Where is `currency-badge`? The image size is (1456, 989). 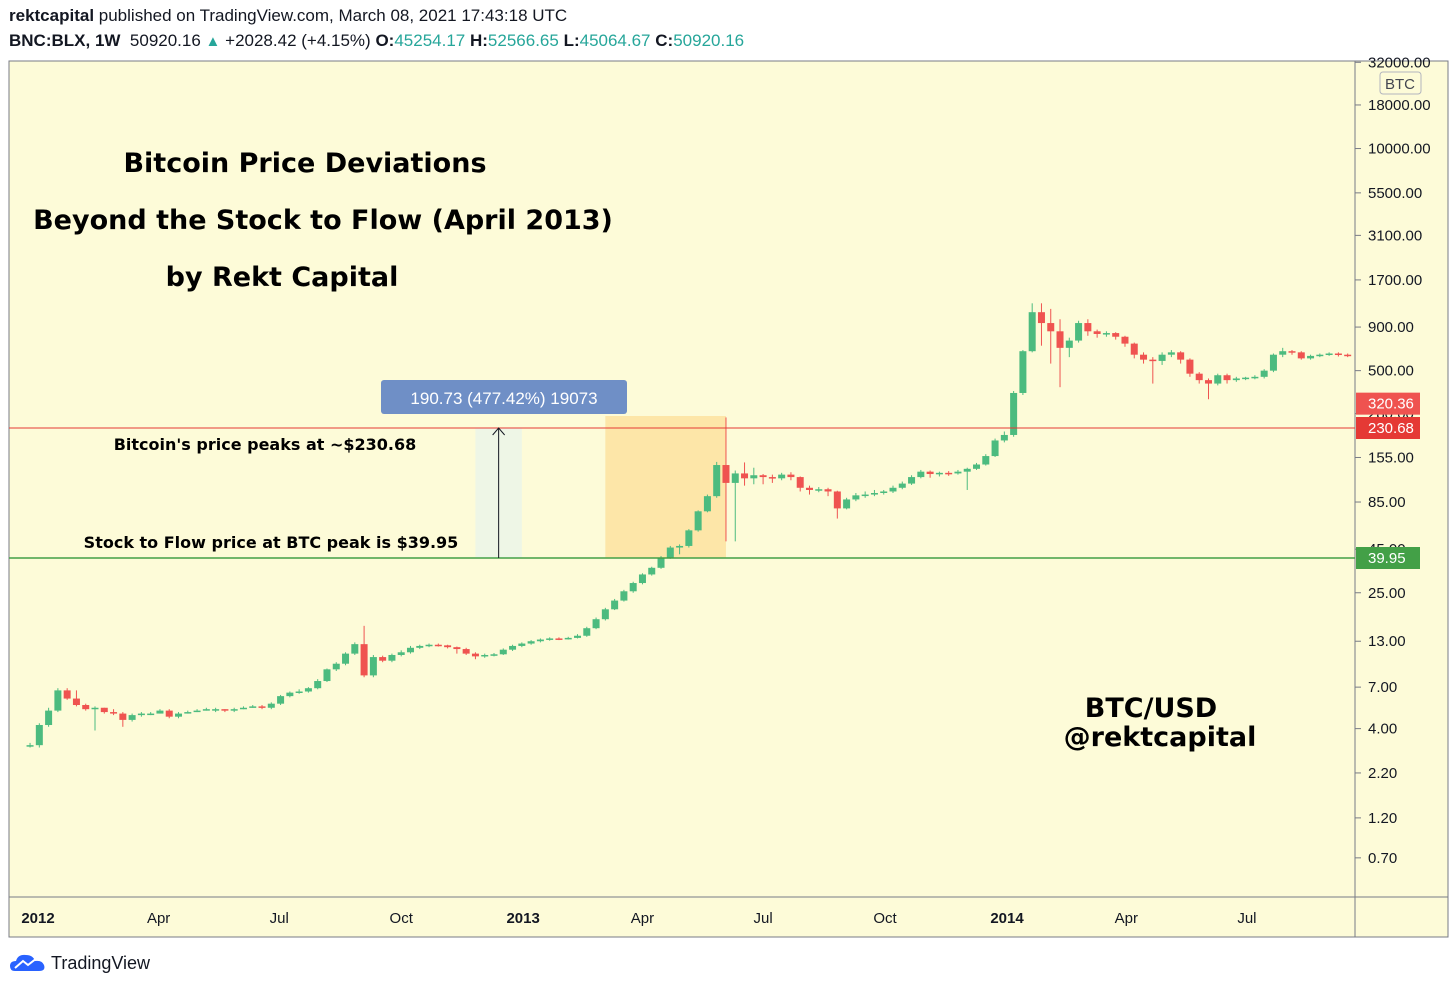
currency-badge is located at coordinates (1400, 83).